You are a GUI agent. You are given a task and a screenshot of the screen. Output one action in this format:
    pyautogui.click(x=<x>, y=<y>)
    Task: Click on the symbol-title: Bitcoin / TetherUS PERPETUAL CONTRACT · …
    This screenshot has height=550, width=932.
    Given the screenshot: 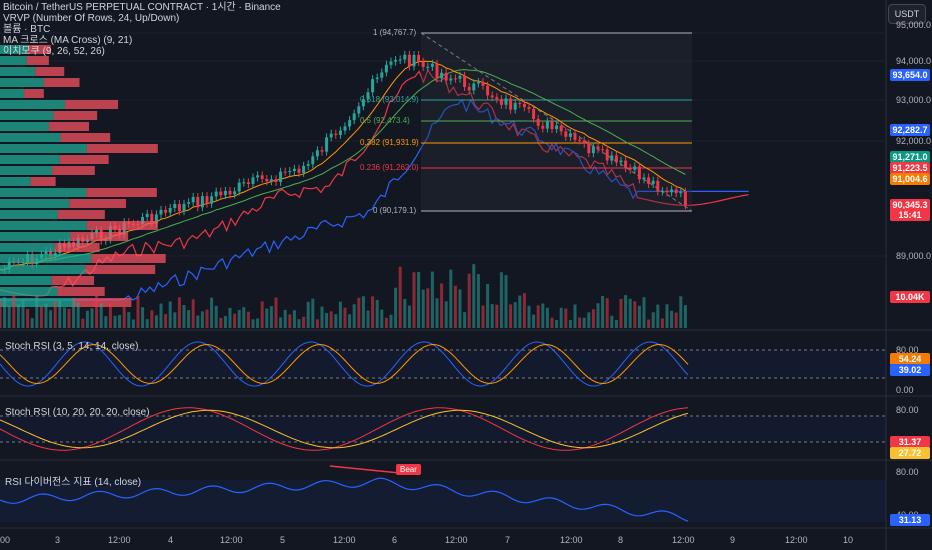 What is the action you would take?
    pyautogui.click(x=142, y=7)
    